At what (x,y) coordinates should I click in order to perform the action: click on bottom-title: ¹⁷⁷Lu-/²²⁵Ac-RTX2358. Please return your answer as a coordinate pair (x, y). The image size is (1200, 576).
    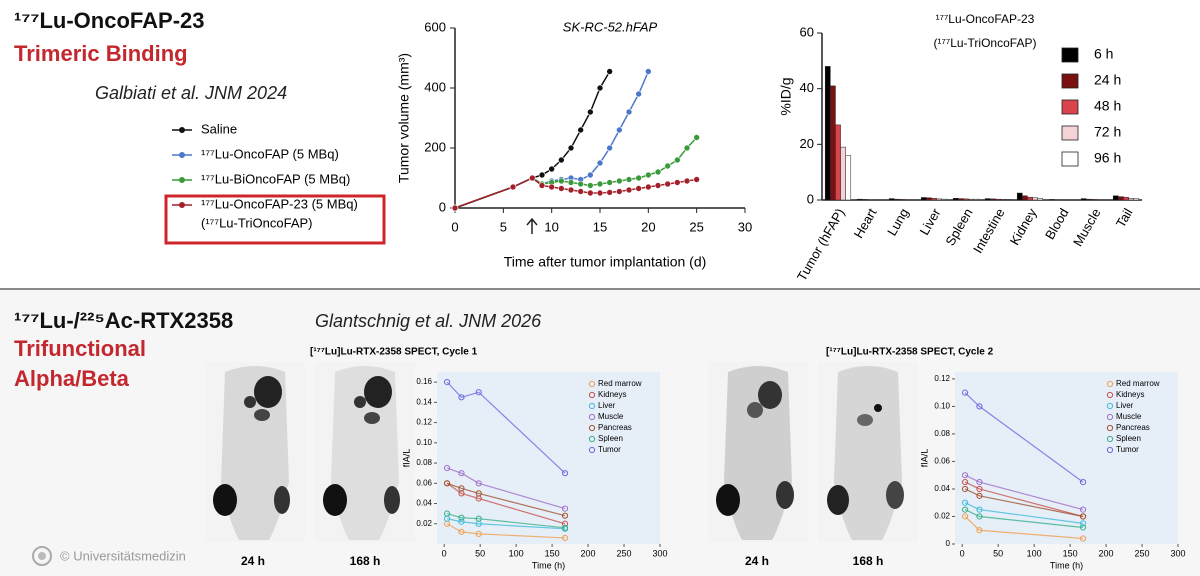
    Looking at the image, I should click on (123, 320).